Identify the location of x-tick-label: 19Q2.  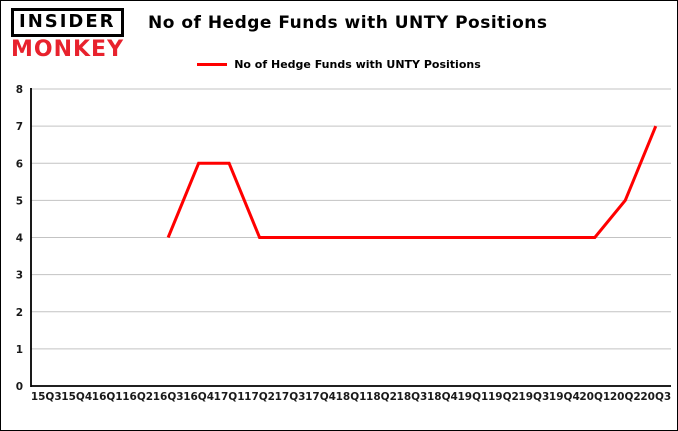
(503, 397).